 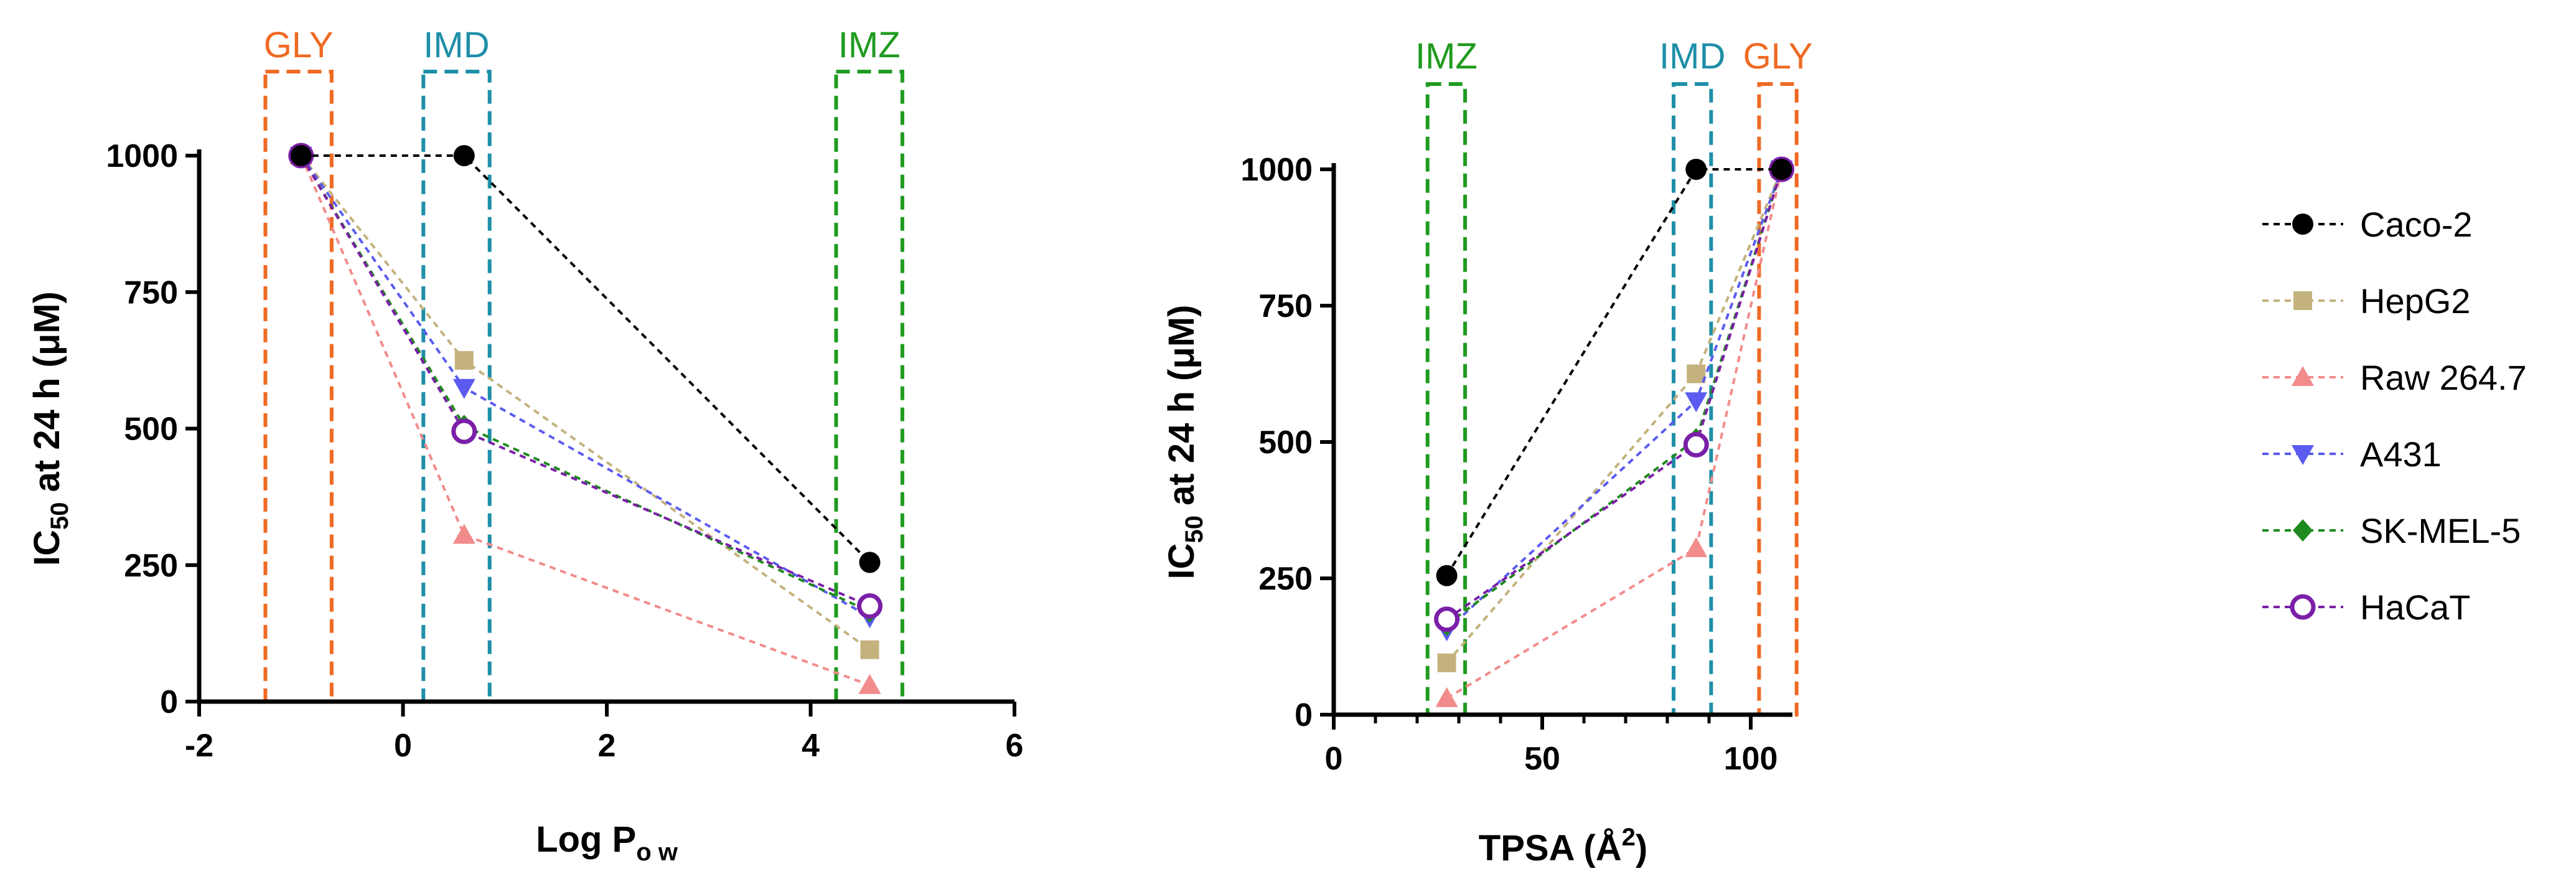 I want to click on x-axis-title: TPSA (Å2), so click(x=1563, y=846).